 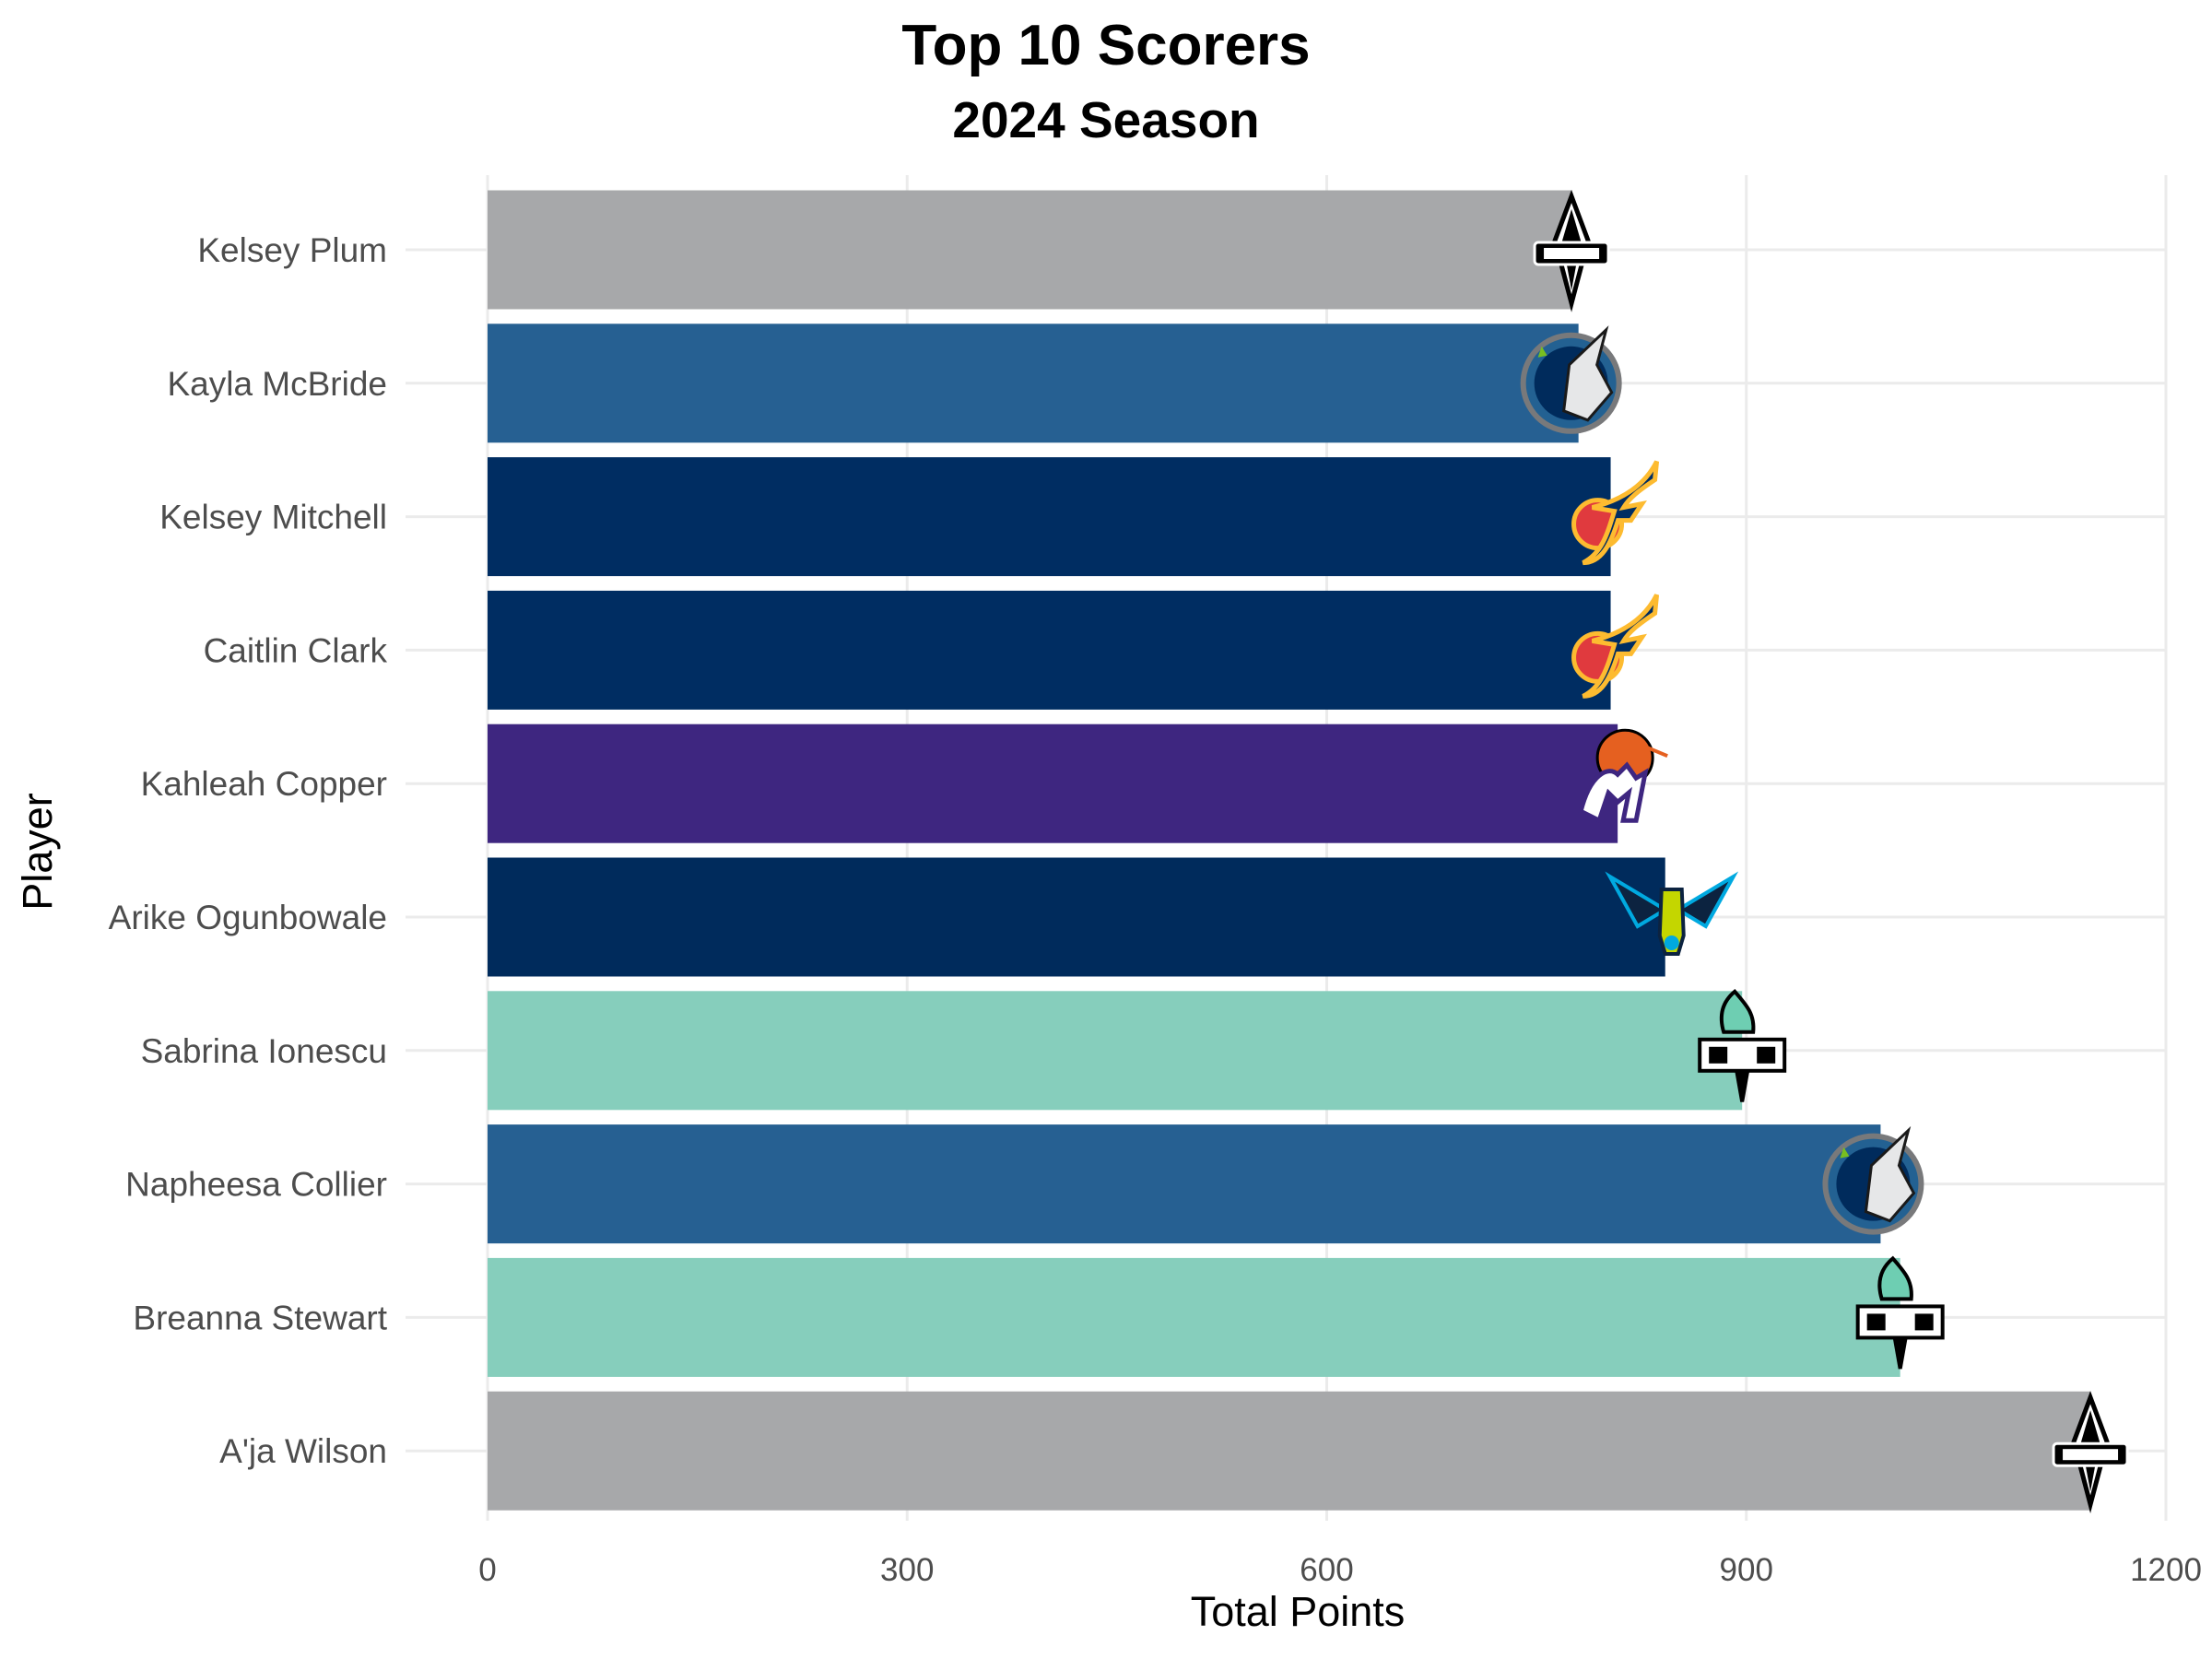 I want to click on x-tick-label: 600, so click(x=1326, y=1570).